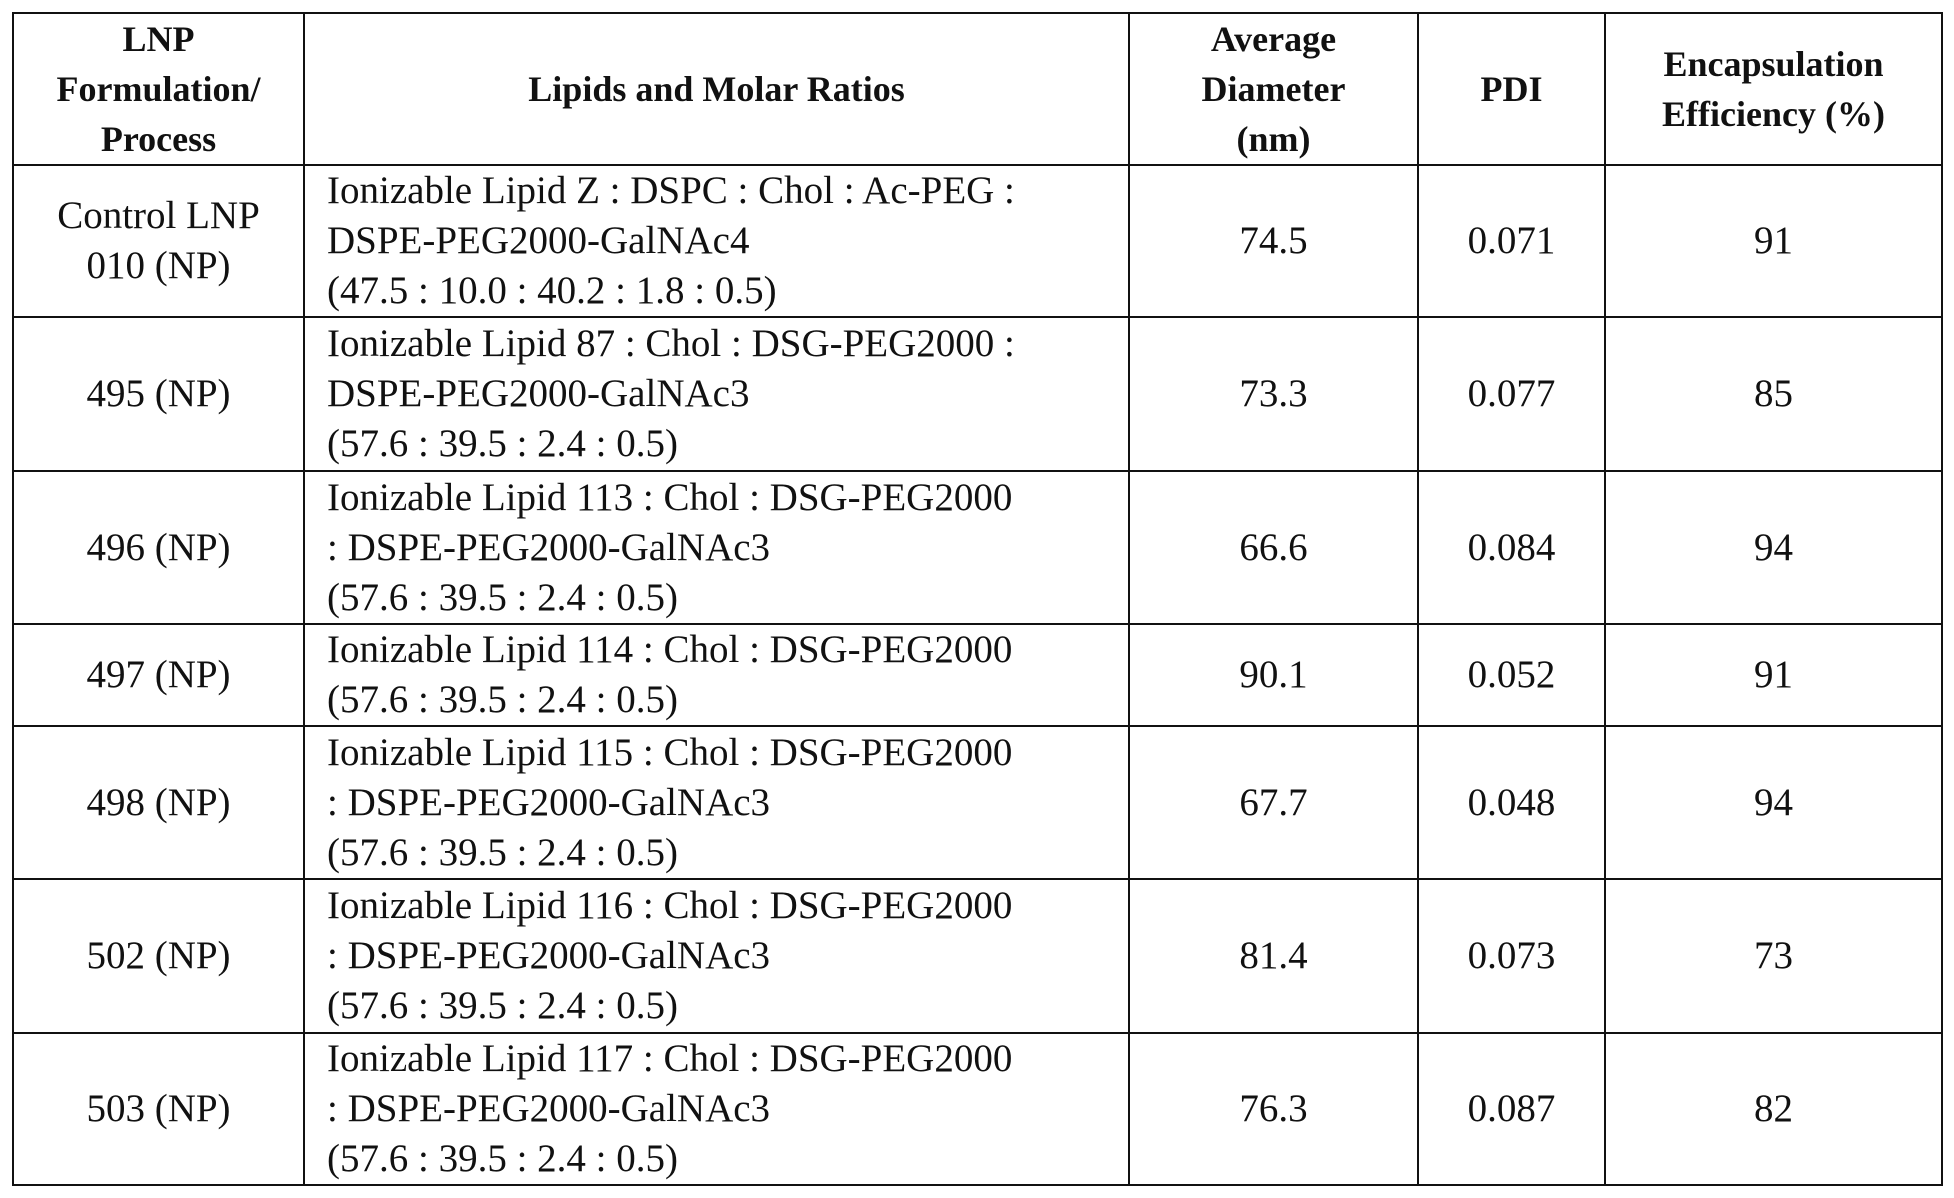 The image size is (1954, 1198). I want to click on cell-line: DSPE-PEG2000-GalNAc3, so click(727, 394).